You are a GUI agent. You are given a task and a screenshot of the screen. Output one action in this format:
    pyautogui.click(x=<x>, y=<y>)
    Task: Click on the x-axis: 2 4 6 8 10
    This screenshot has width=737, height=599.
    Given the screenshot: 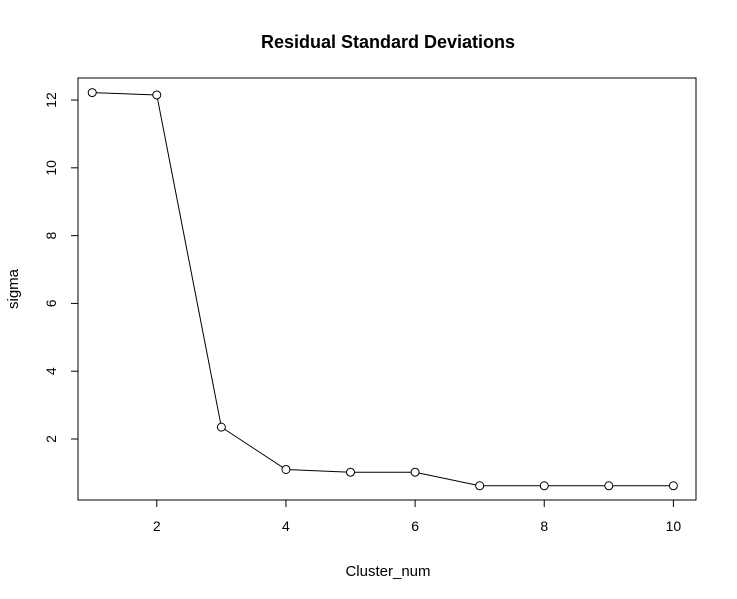 What is the action you would take?
    pyautogui.click(x=417, y=516)
    